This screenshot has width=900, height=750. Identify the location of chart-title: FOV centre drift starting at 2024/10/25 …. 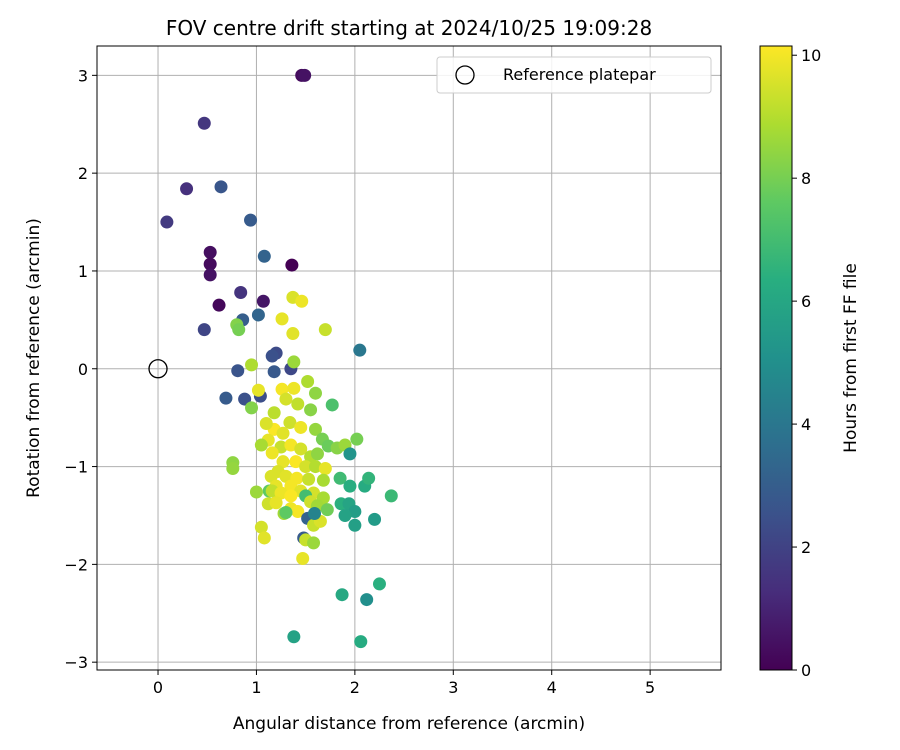
(409, 28).